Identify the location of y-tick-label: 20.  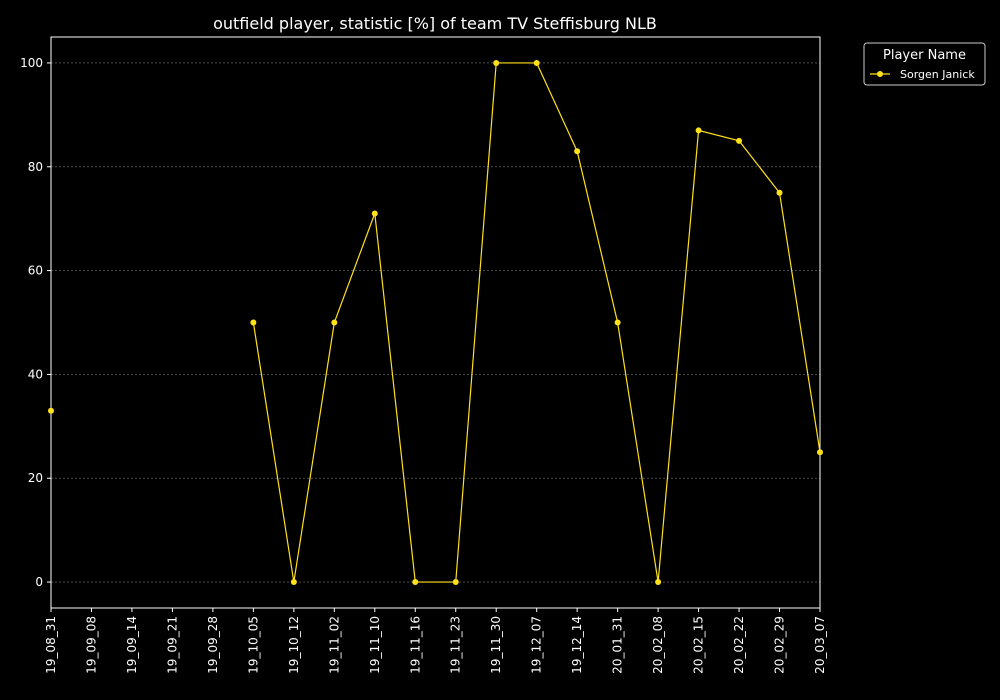
(35, 478).